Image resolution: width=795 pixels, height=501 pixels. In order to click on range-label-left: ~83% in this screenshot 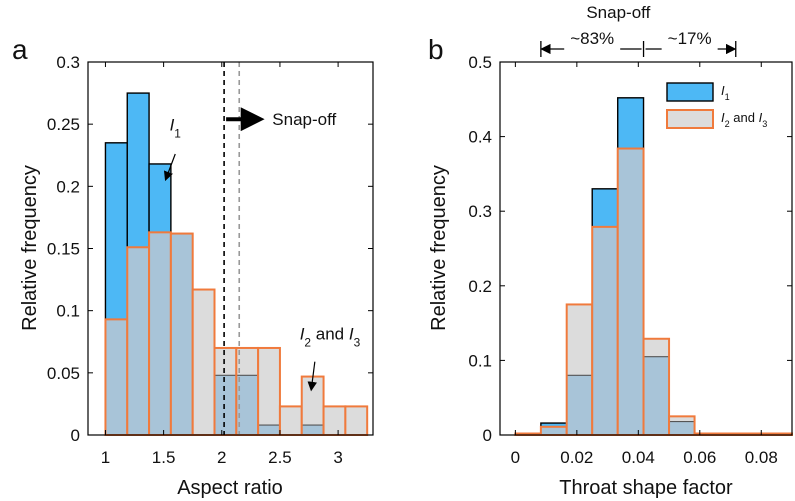, I will do `click(592, 38)`.